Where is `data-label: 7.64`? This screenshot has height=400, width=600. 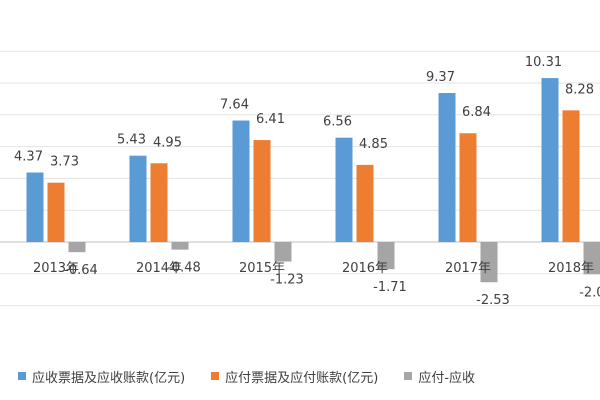 data-label: 7.64 is located at coordinates (234, 105).